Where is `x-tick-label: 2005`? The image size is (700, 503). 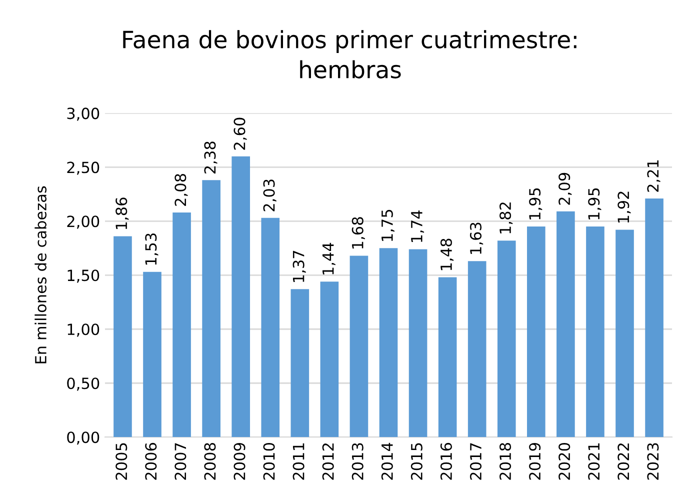 x-tick-label: 2005 is located at coordinates (122, 461).